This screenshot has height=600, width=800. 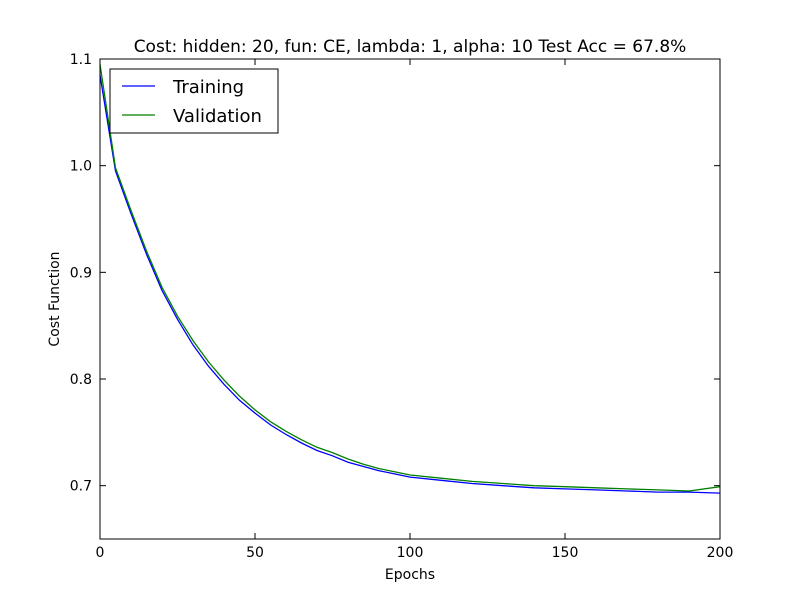 What do you see at coordinates (410, 553) in the screenshot?
I see `x-tick-label: 100` at bounding box center [410, 553].